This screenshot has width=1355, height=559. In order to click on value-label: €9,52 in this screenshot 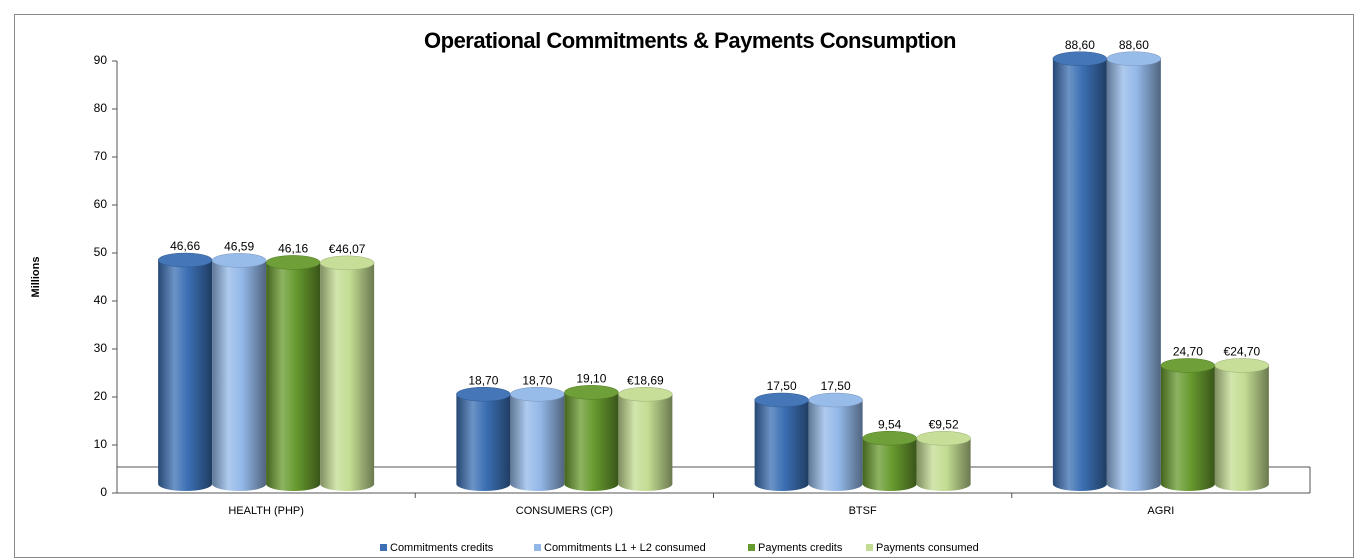, I will do `click(944, 424)`.